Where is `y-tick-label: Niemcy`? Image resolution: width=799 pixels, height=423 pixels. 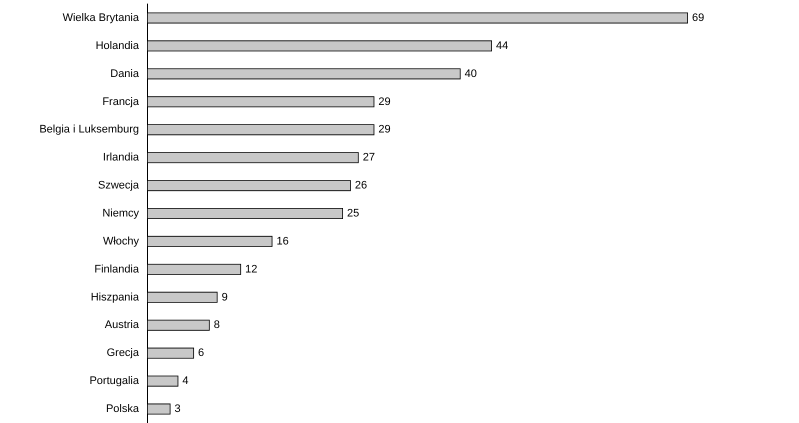
y-tick-label: Niemcy is located at coordinates (121, 214).